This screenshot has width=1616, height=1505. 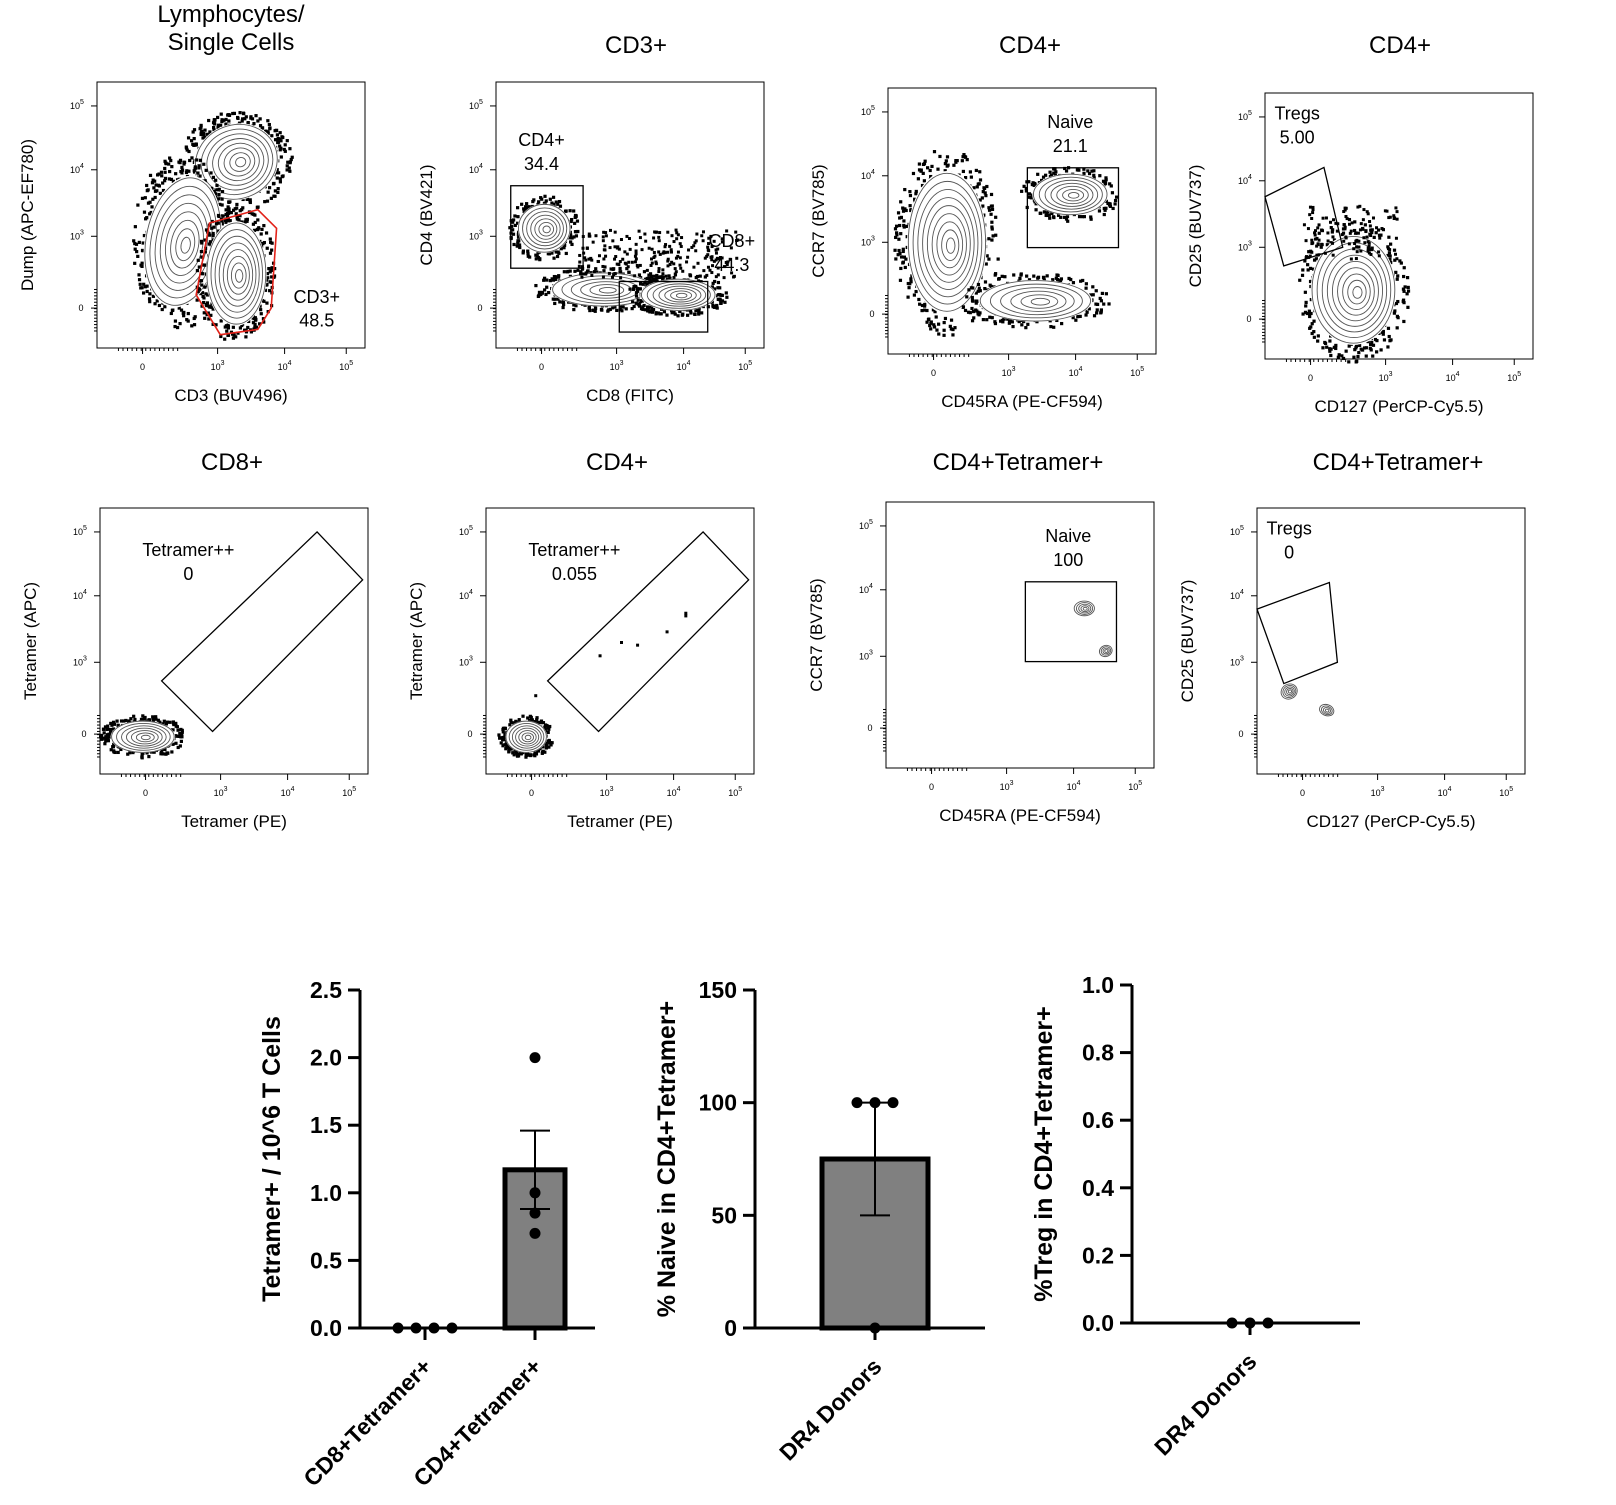 I want to click on y-axis-label: CD25 (BUV737), so click(x=1187, y=641).